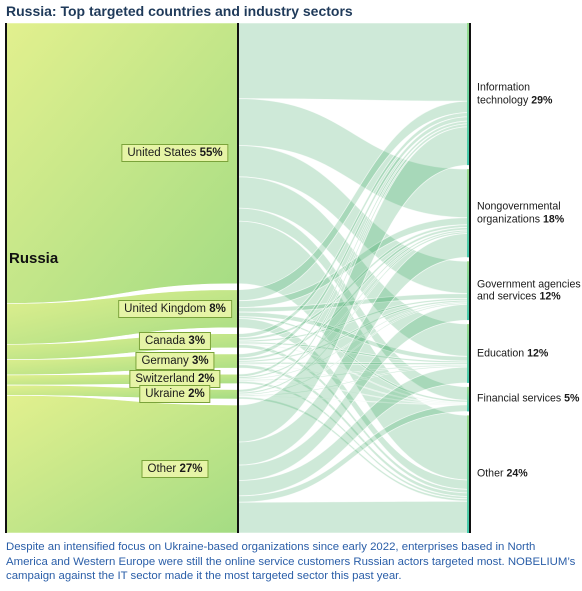 This screenshot has width=582, height=591. What do you see at coordinates (468, 291) in the screenshot?
I see `sector-node-government-agencies-and-services` at bounding box center [468, 291].